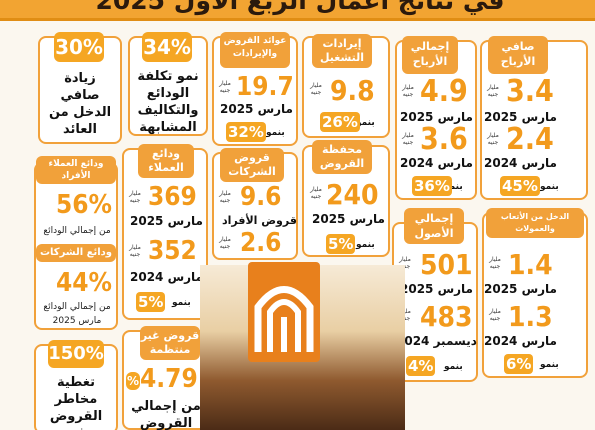 The width and height of the screenshot is (595, 430). Describe the element at coordinates (77, 231) in the screenshot. I see `retail-deposits-note: من إجمالي الودائع` at that location.